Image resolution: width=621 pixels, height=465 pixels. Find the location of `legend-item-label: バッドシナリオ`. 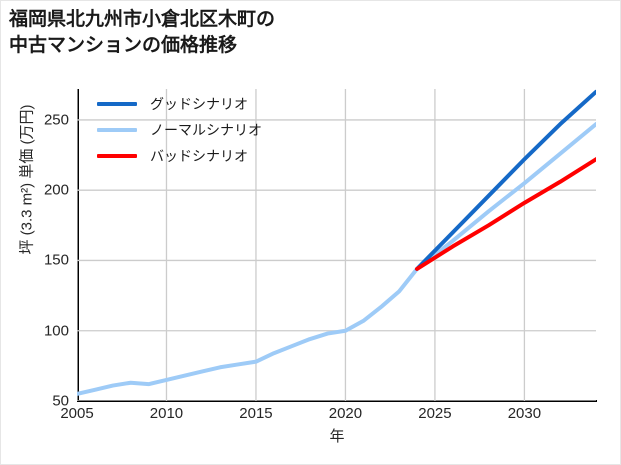

legend-item-label: バッドシナリオ is located at coordinates (199, 156).